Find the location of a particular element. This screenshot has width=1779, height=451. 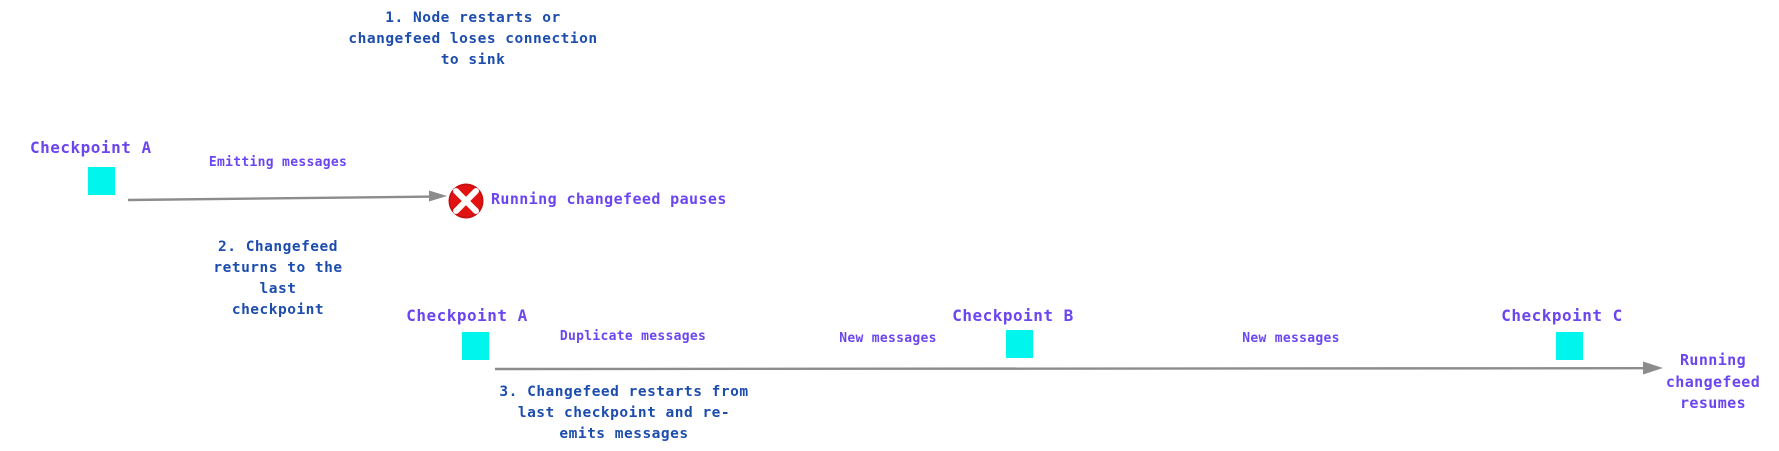

checkpoint-b-label: Checkpoint B is located at coordinates (1013, 315).